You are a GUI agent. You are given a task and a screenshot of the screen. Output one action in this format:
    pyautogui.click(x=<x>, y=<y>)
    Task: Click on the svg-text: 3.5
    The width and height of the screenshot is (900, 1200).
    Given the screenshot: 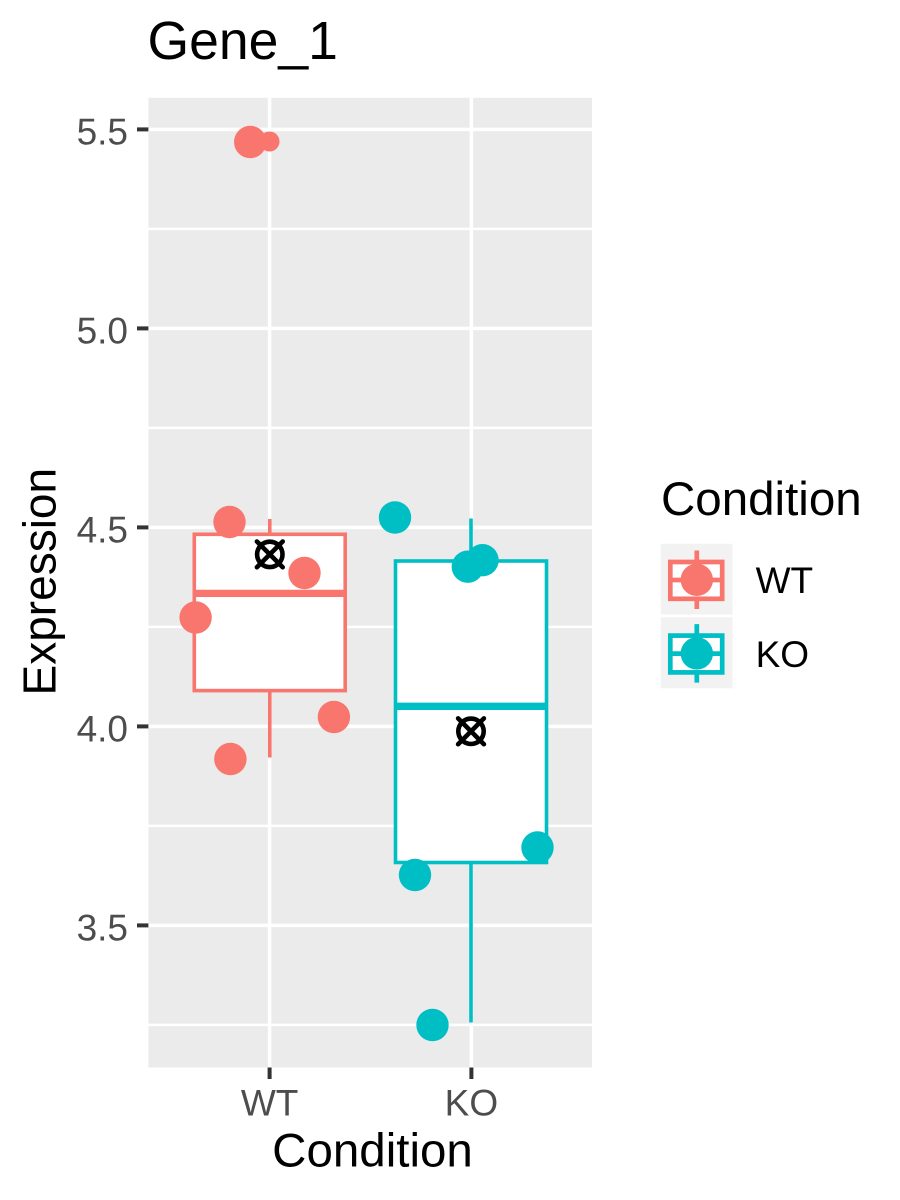 What is the action you would take?
    pyautogui.click(x=102, y=928)
    